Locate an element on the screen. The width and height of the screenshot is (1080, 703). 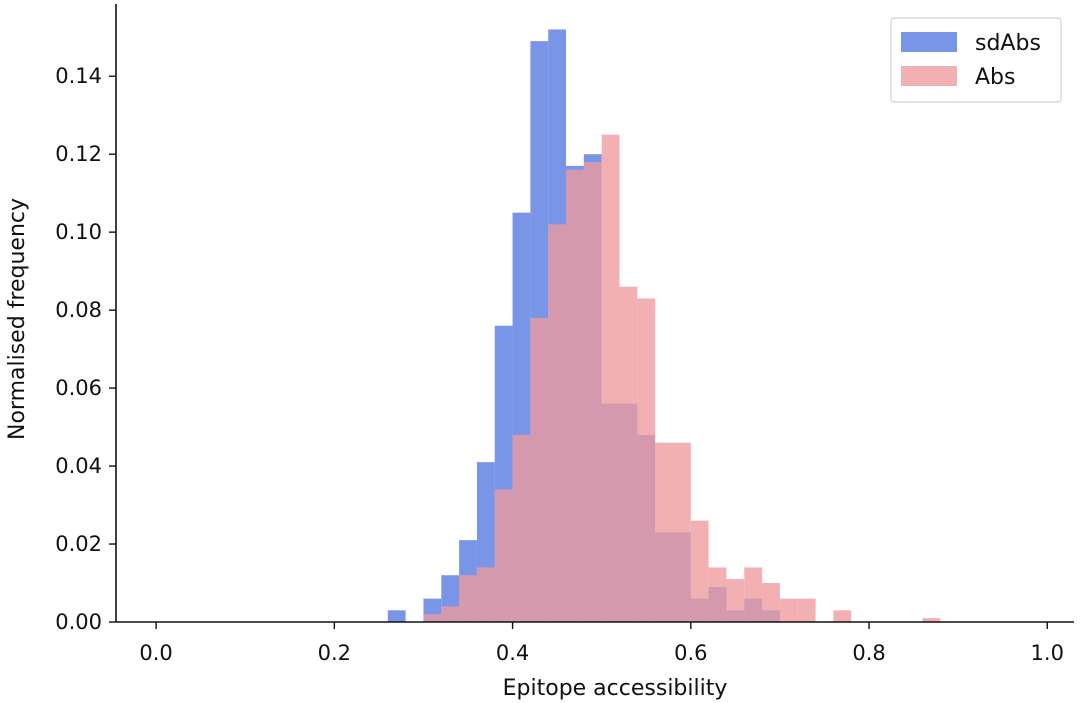
bar-Abs-0.32 is located at coordinates (450, 614).